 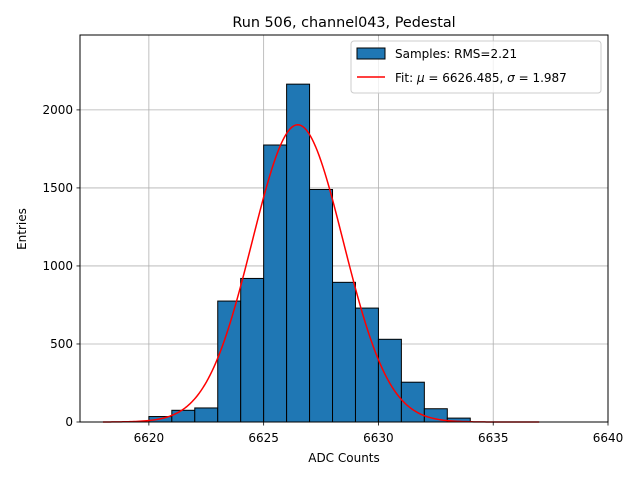 I want to click on x-tick-label-0: 6620, so click(x=149, y=438).